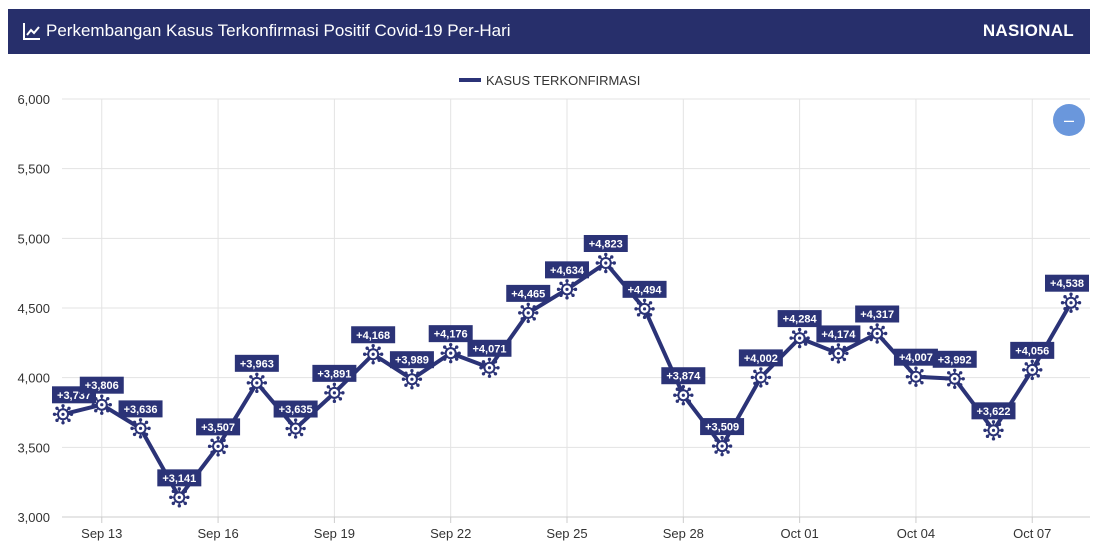 This screenshot has height=556, width=1093. I want to click on data-label: +4,174, so click(838, 334).